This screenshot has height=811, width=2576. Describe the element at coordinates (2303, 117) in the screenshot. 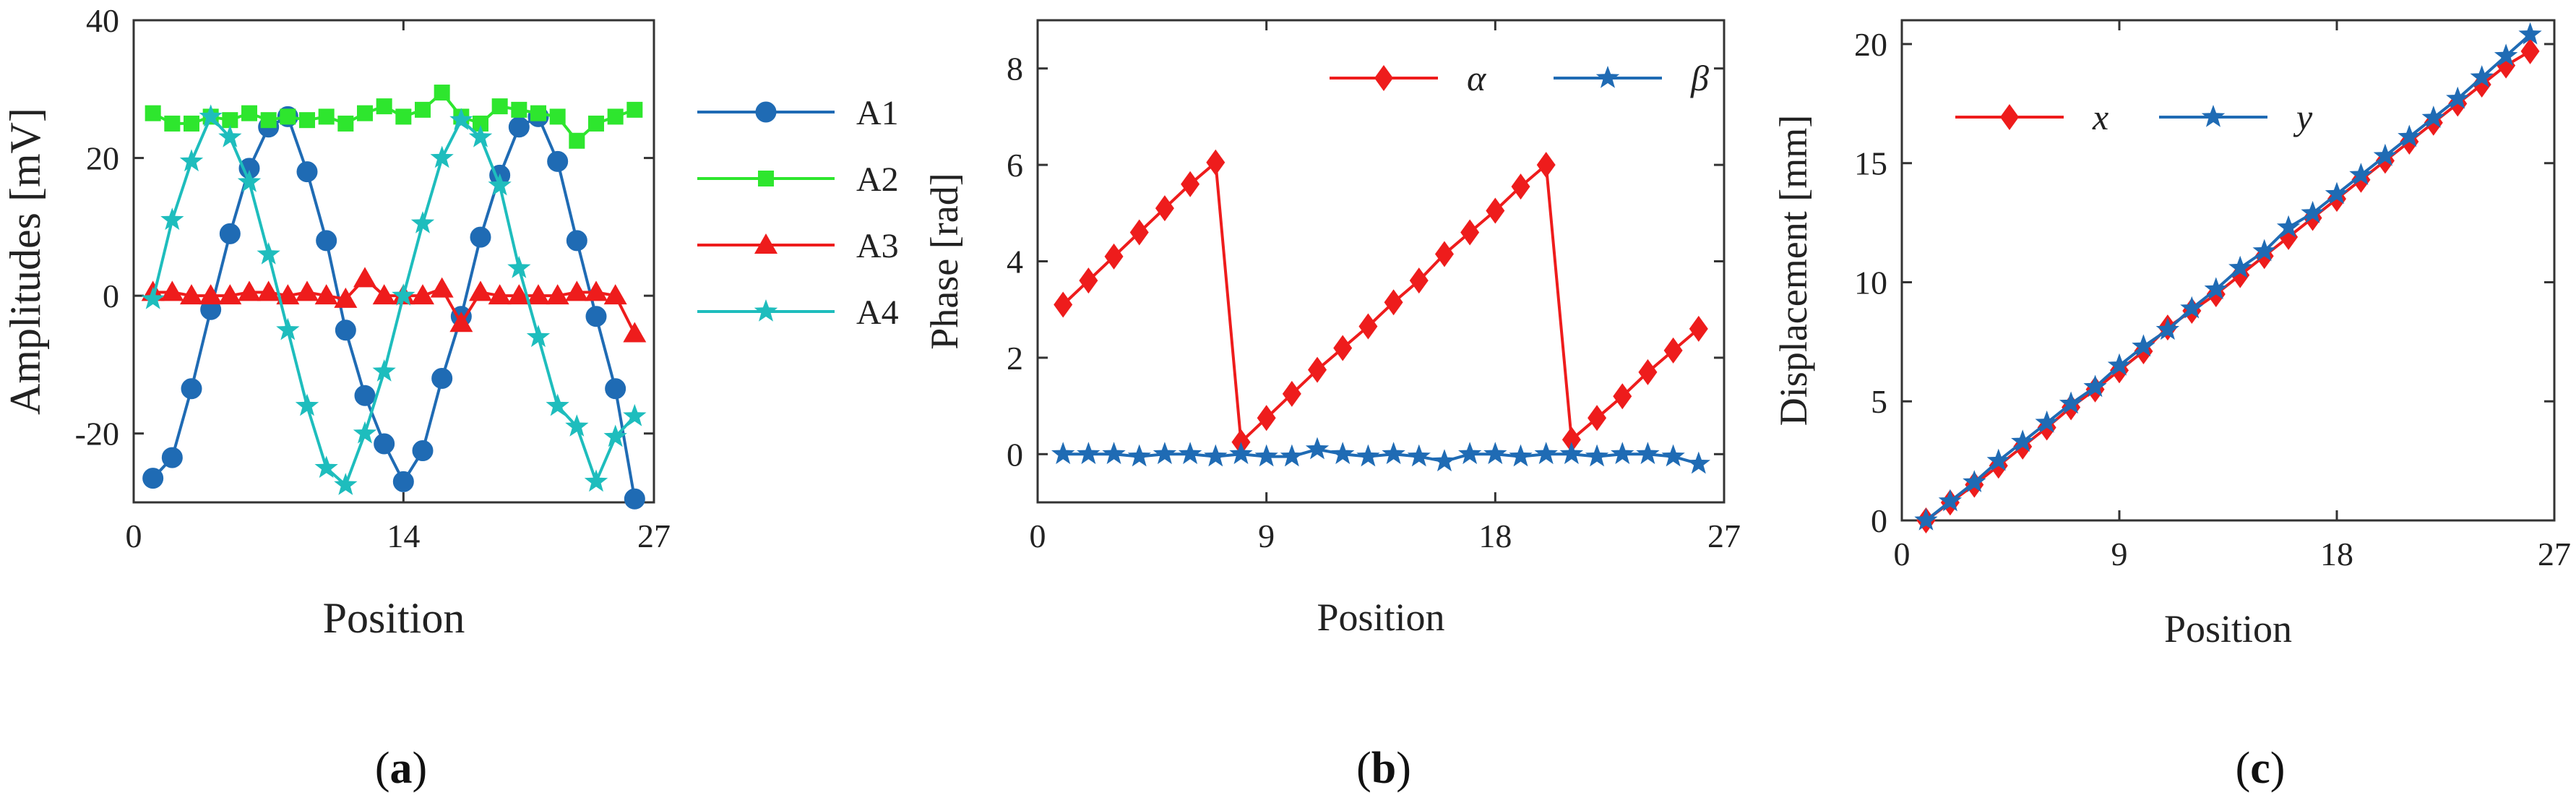

I see `legend-label-y: y` at that location.